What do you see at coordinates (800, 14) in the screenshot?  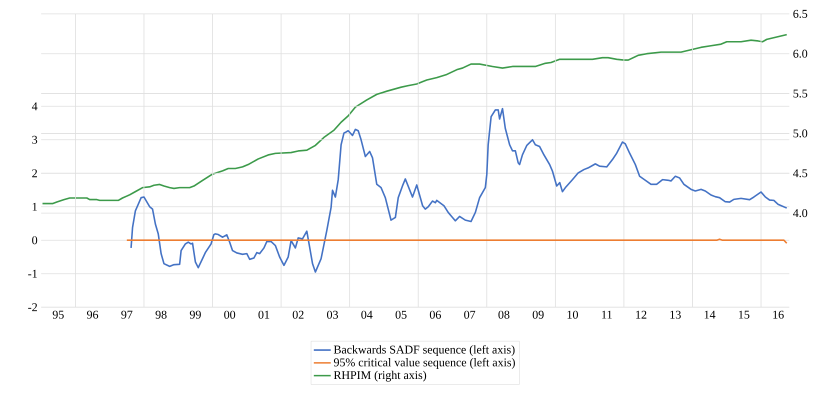 I see `y2-tick-label: 6.5` at bounding box center [800, 14].